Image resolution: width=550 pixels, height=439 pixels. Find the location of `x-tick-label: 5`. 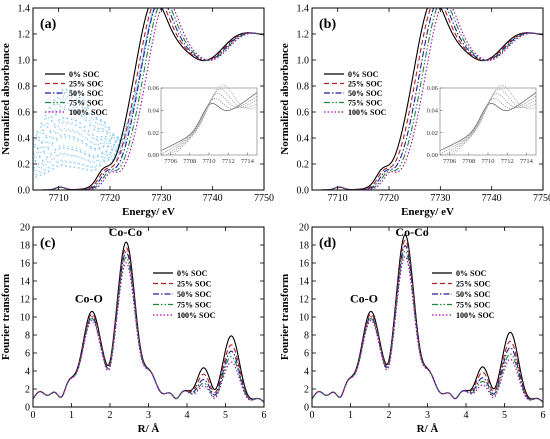

x-tick-label: 5 is located at coordinates (504, 415).